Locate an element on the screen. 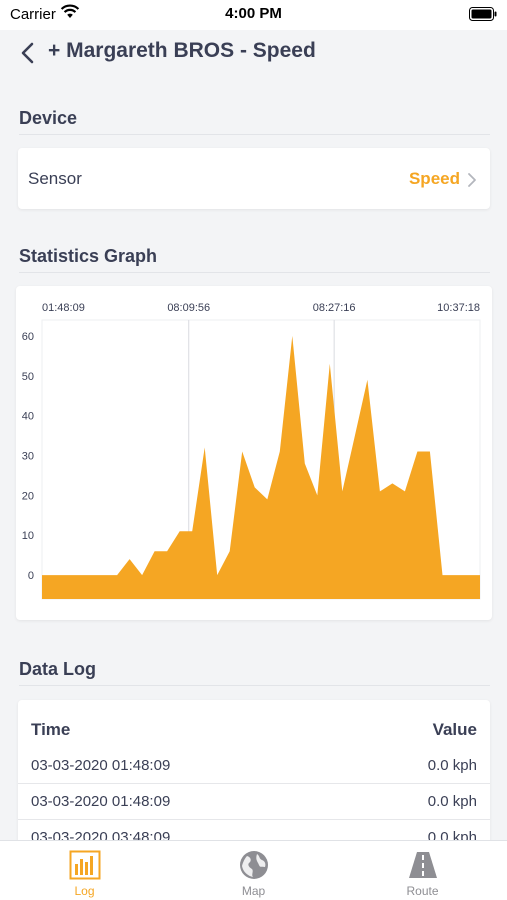  x-tick-label: 08:09:56 is located at coordinates (188, 308).